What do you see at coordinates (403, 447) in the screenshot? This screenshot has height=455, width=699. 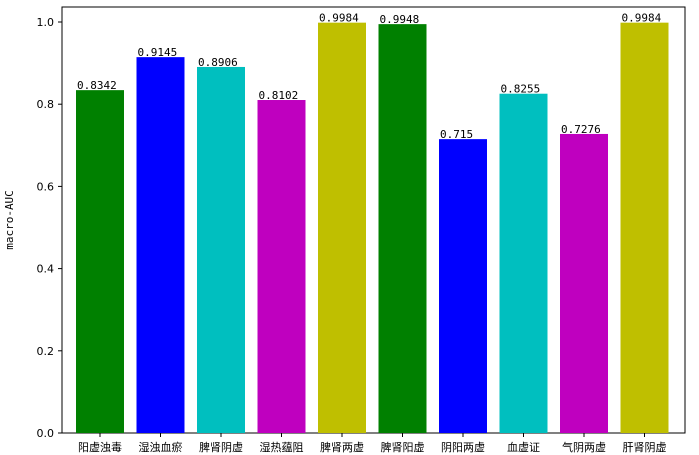 I see `x-tick-label-6: 脾肾阳虚` at bounding box center [403, 447].